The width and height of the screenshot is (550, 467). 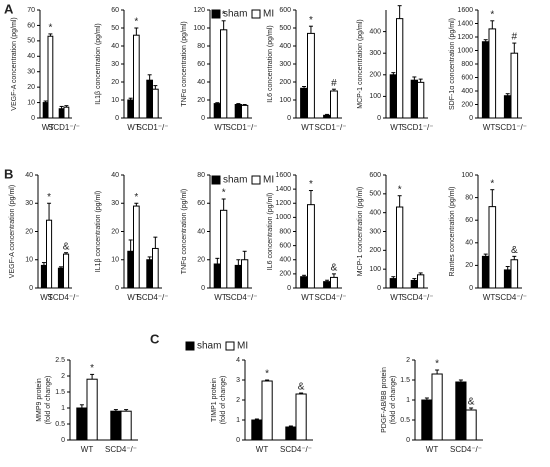 What do you see at coordinates (29, 203) in the screenshot?
I see `y-tick-label: 30` at bounding box center [29, 203].